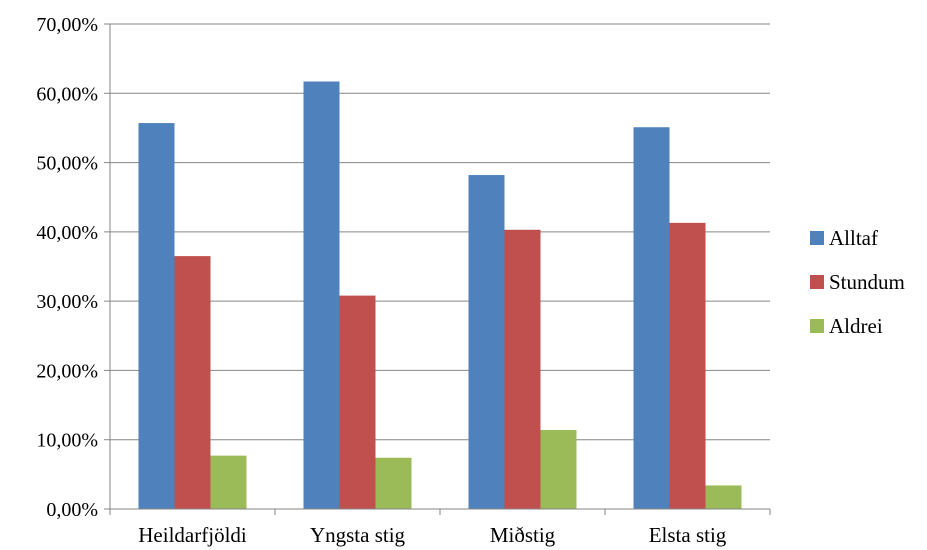 This screenshot has width=927, height=550. What do you see at coordinates (67, 25) in the screenshot?
I see `y-tick-label: 70,00%` at bounding box center [67, 25].